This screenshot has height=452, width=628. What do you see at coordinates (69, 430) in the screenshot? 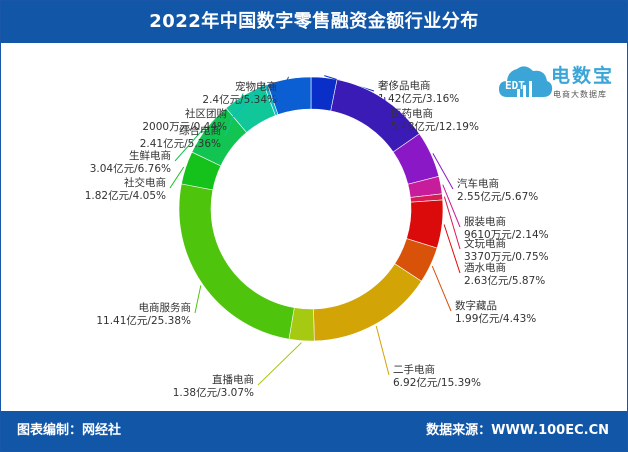
I see `footer-credit: 图表编制：网经社` at bounding box center [69, 430].